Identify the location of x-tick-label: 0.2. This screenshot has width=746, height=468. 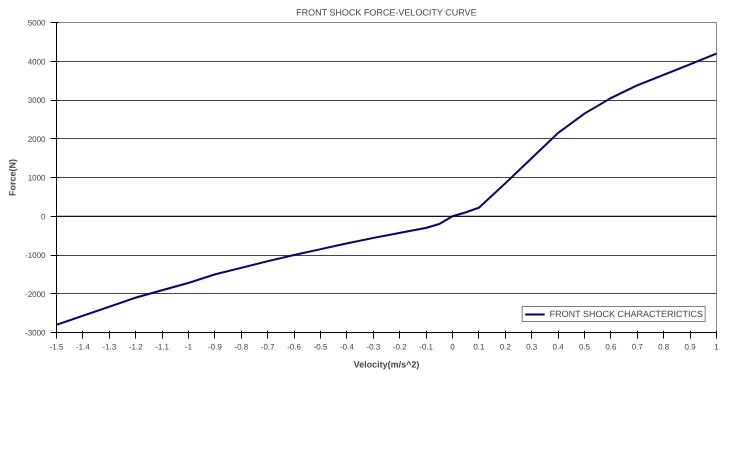
(506, 347).